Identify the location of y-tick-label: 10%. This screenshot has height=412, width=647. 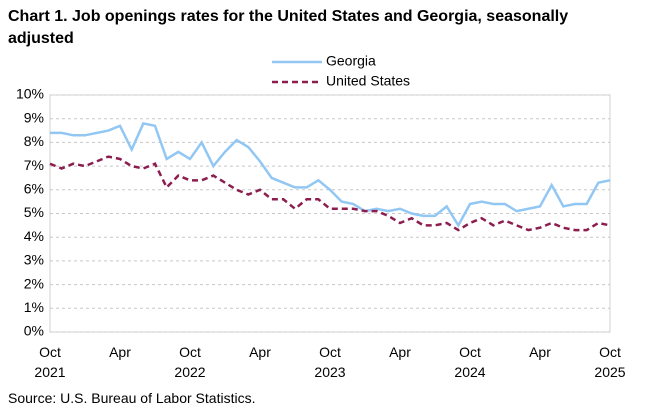
(30, 94).